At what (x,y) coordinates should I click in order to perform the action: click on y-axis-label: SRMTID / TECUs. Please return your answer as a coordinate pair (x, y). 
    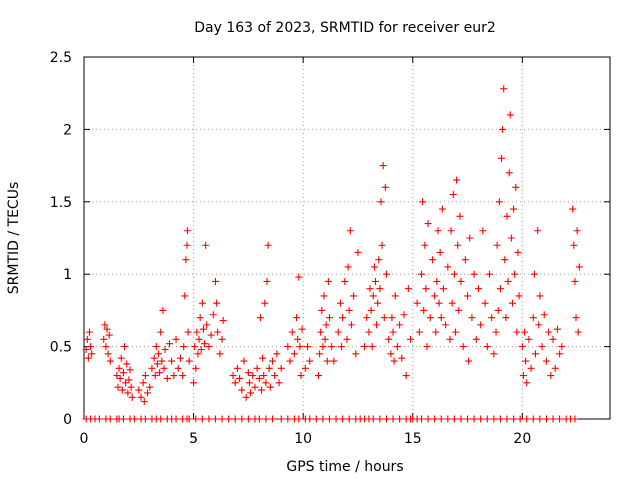
    Looking at the image, I should click on (14, 238).